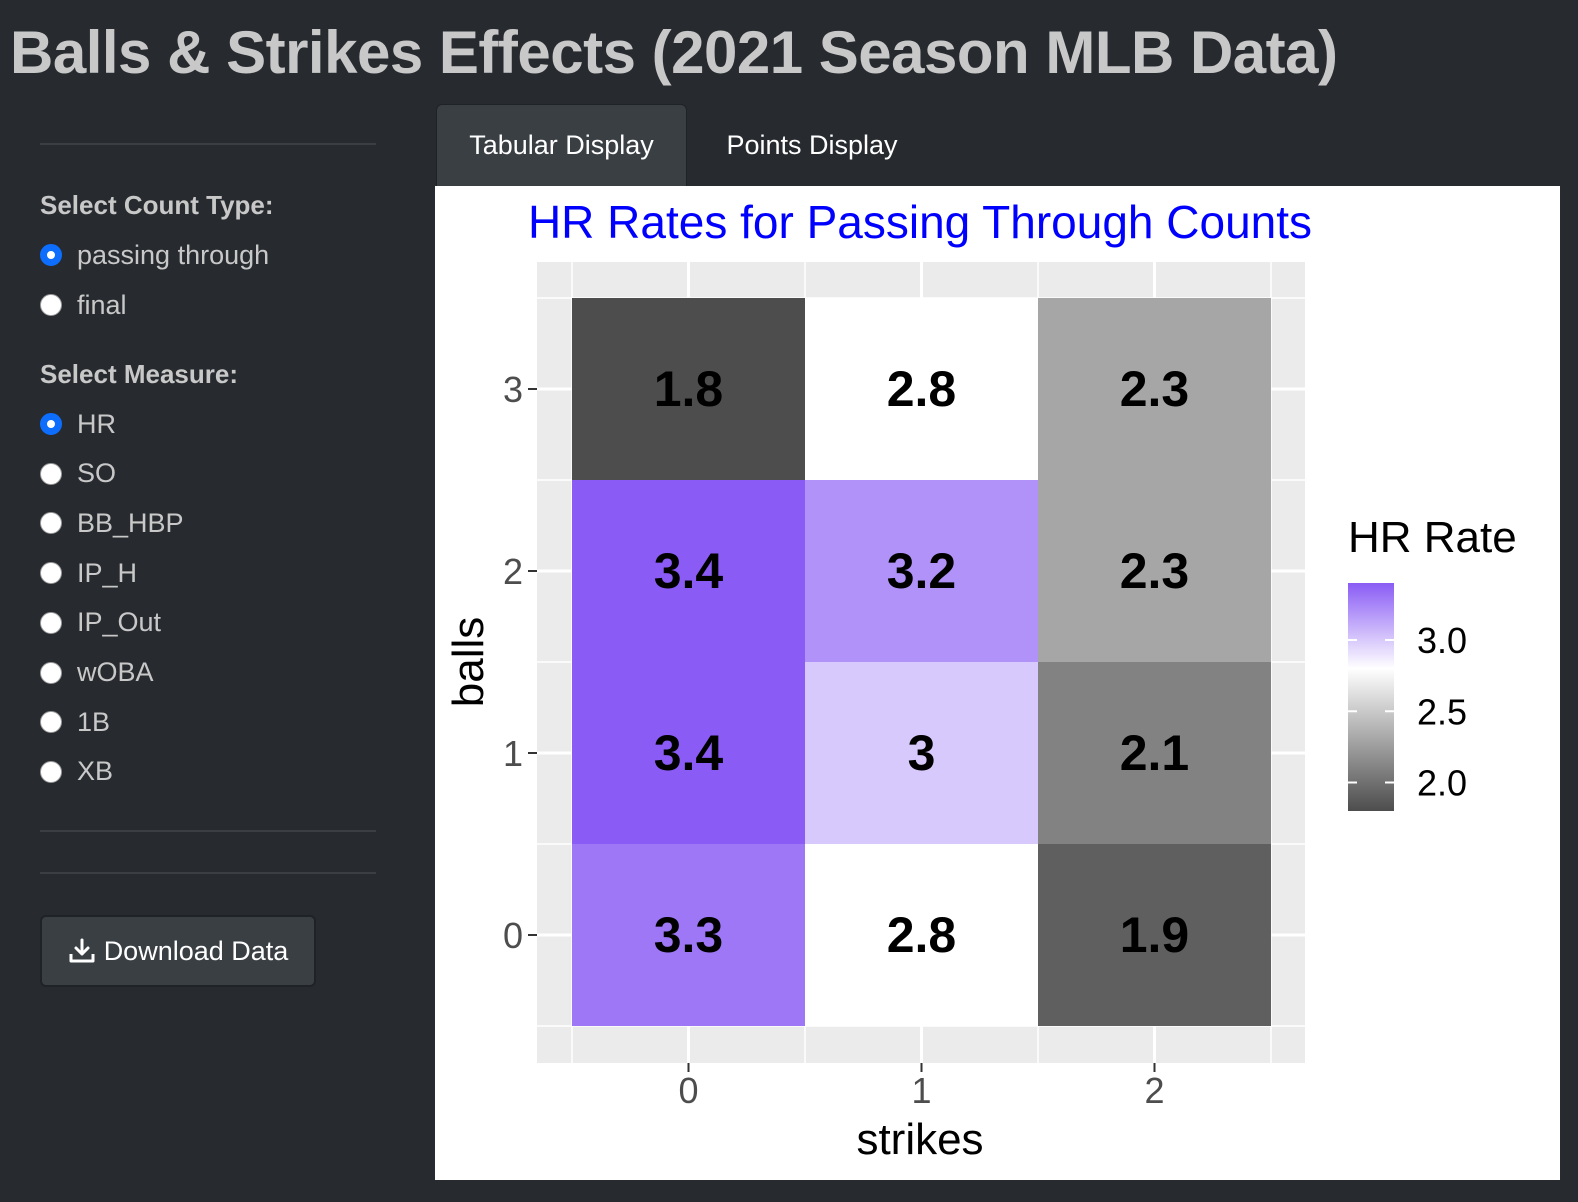 Image resolution: width=1578 pixels, height=1202 pixels. I want to click on x-axis-title: strikes, so click(919, 1139).